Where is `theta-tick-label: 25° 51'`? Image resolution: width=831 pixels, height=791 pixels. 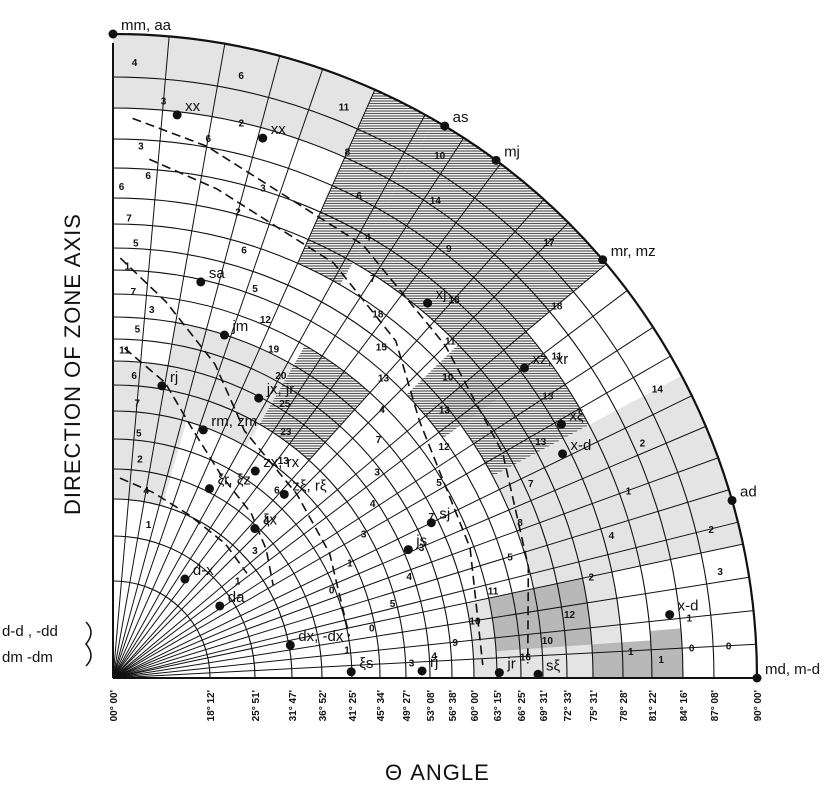 theta-tick-label: 25° 51' is located at coordinates (256, 705).